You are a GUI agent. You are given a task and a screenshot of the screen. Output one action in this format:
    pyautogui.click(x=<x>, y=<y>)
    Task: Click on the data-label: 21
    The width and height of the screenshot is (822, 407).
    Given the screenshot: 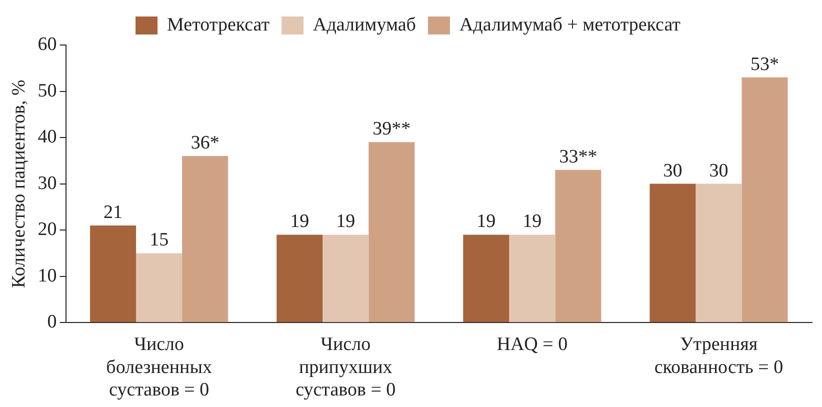 What is the action you would take?
    pyautogui.click(x=113, y=212)
    